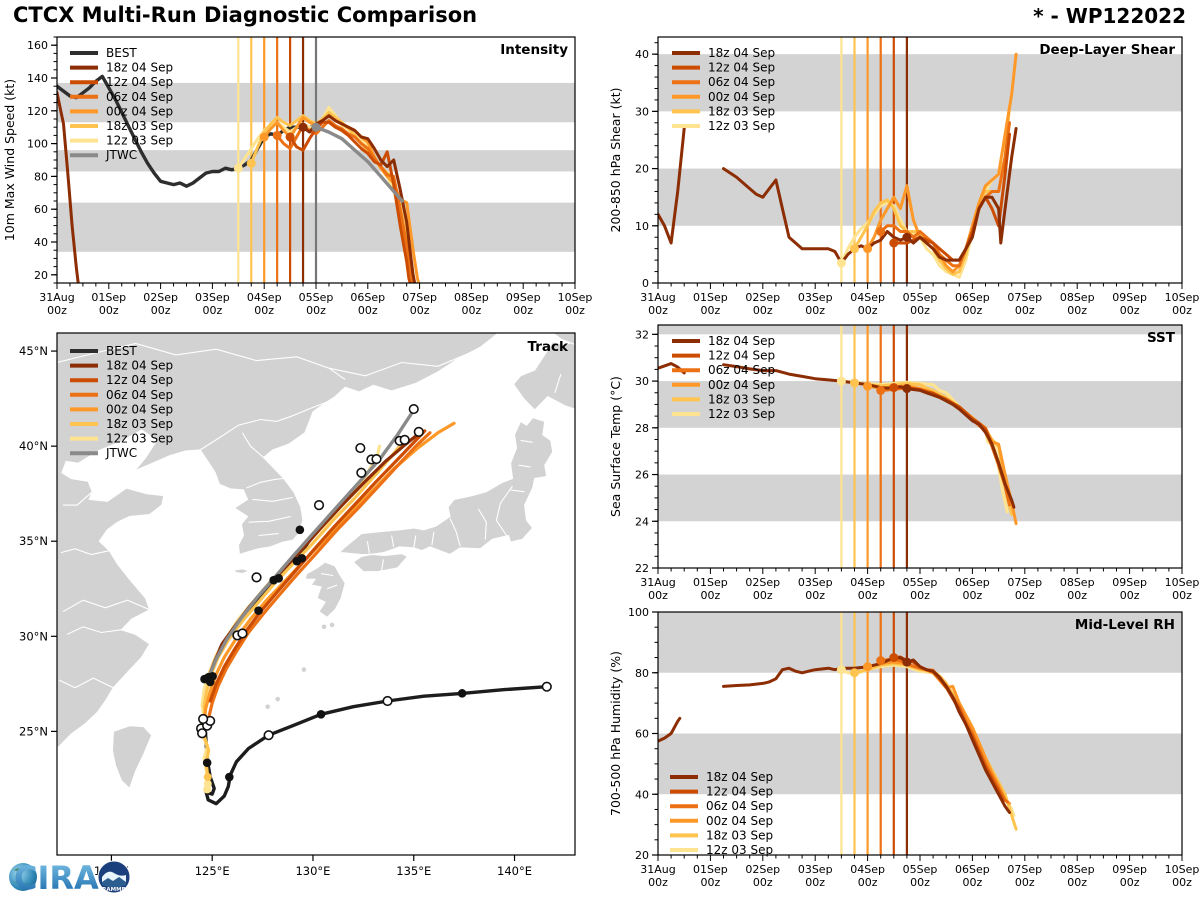 This screenshot has height=900, width=1200. I want to click on tick-label: 0, so click(645, 283).